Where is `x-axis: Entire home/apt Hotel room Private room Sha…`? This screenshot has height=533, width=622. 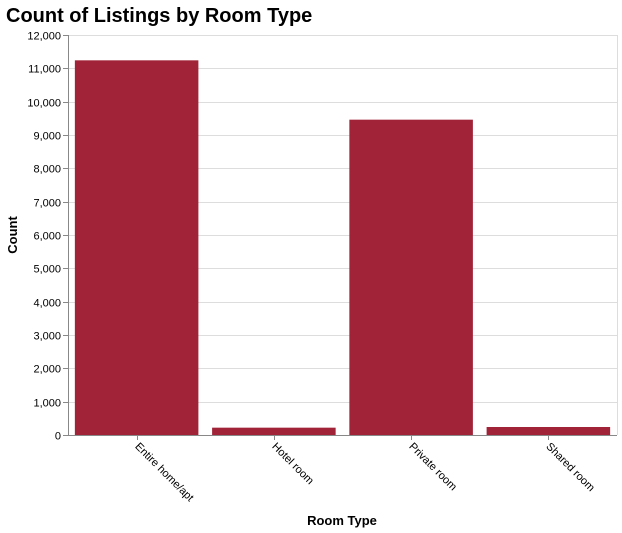 x-axis: Entire home/apt Hotel room Private room Sha… is located at coordinates (342, 469).